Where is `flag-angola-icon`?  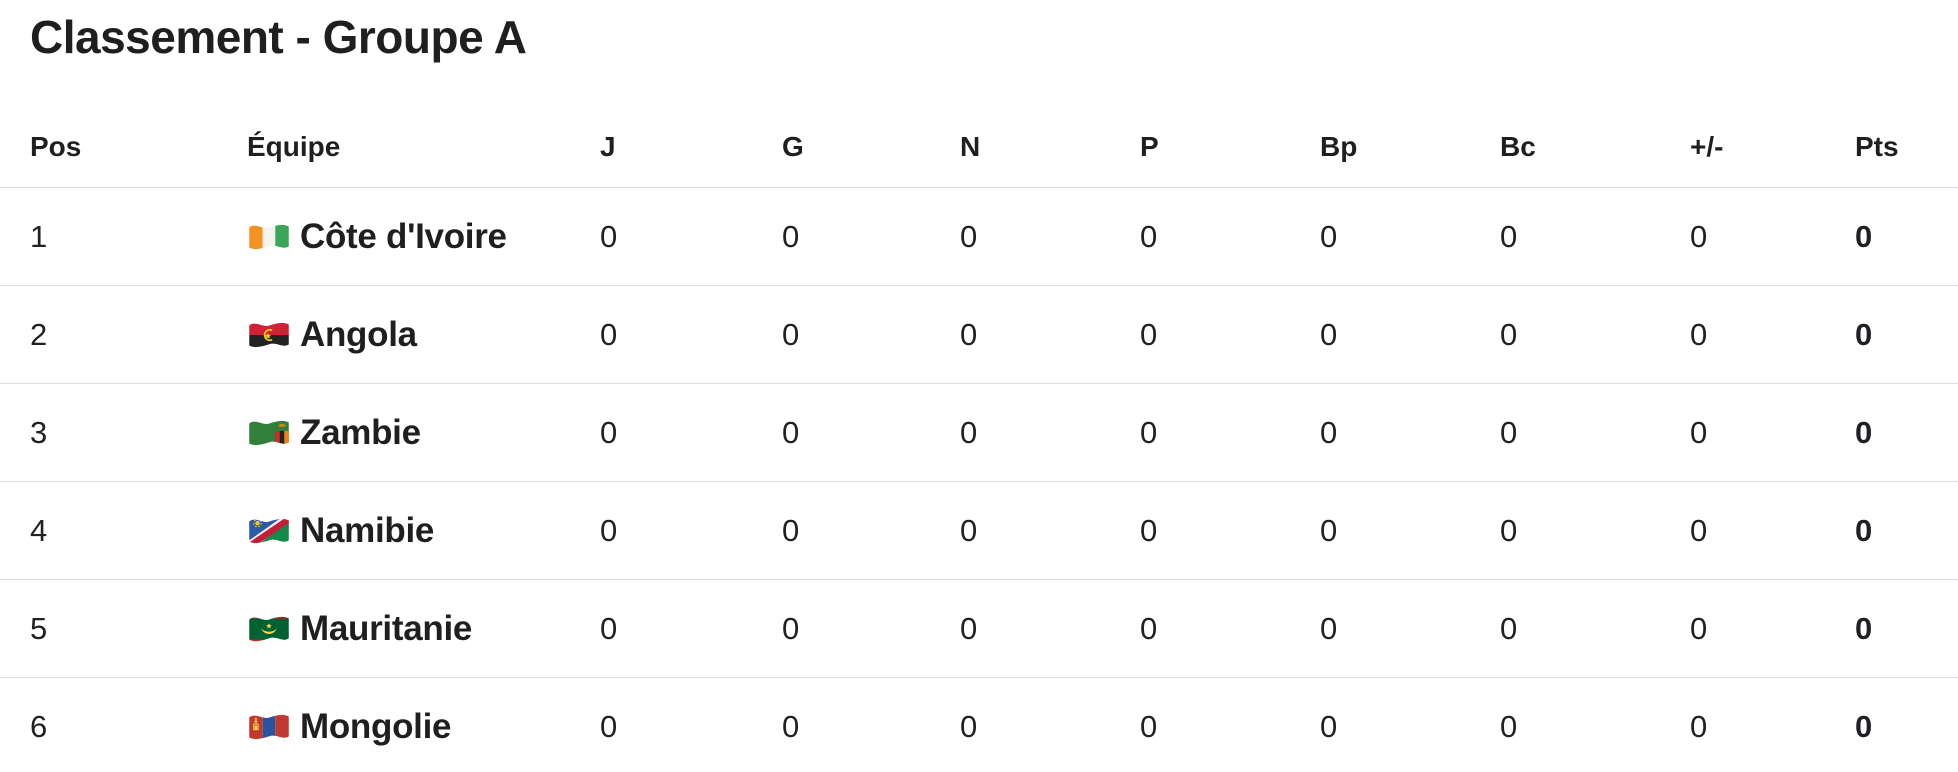 flag-angola-icon is located at coordinates (269, 335).